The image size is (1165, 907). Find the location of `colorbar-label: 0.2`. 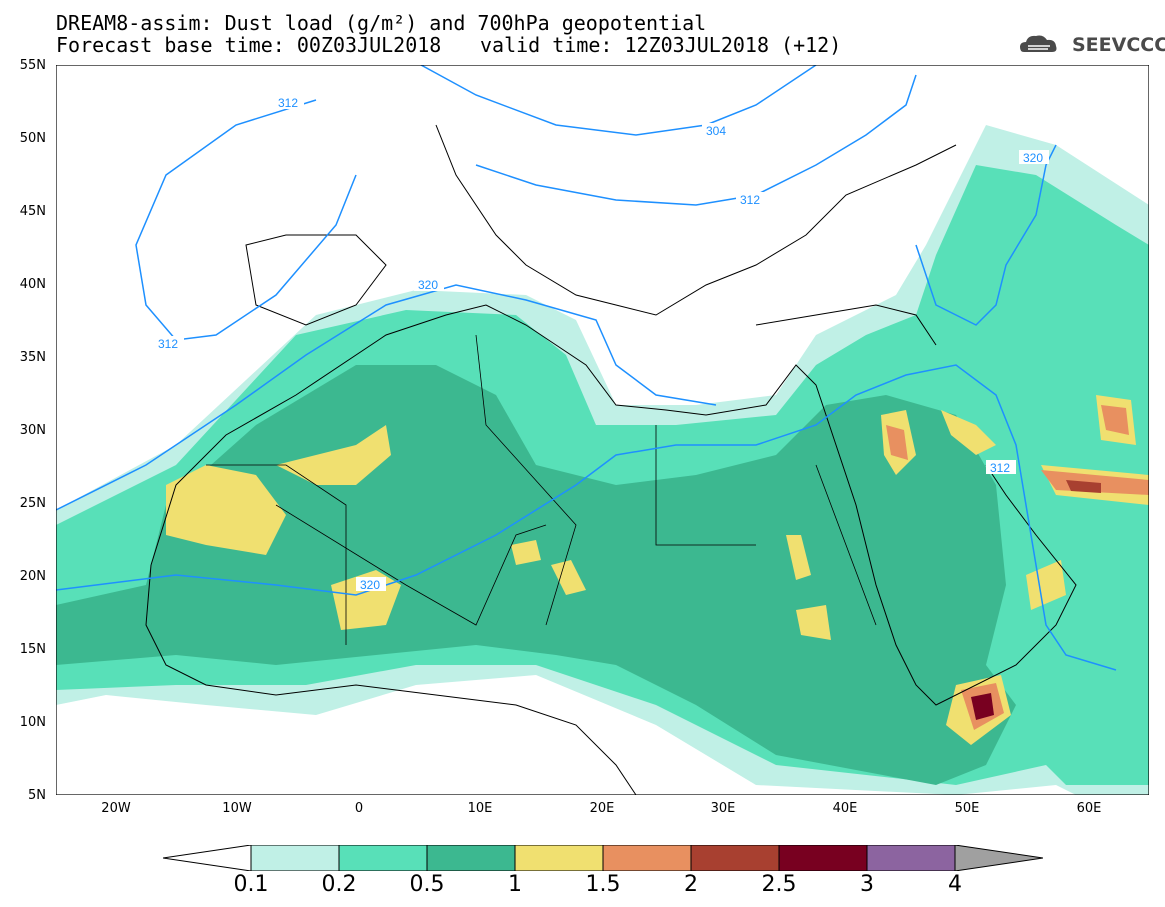

colorbar-label: 0.2 is located at coordinates (339, 884).